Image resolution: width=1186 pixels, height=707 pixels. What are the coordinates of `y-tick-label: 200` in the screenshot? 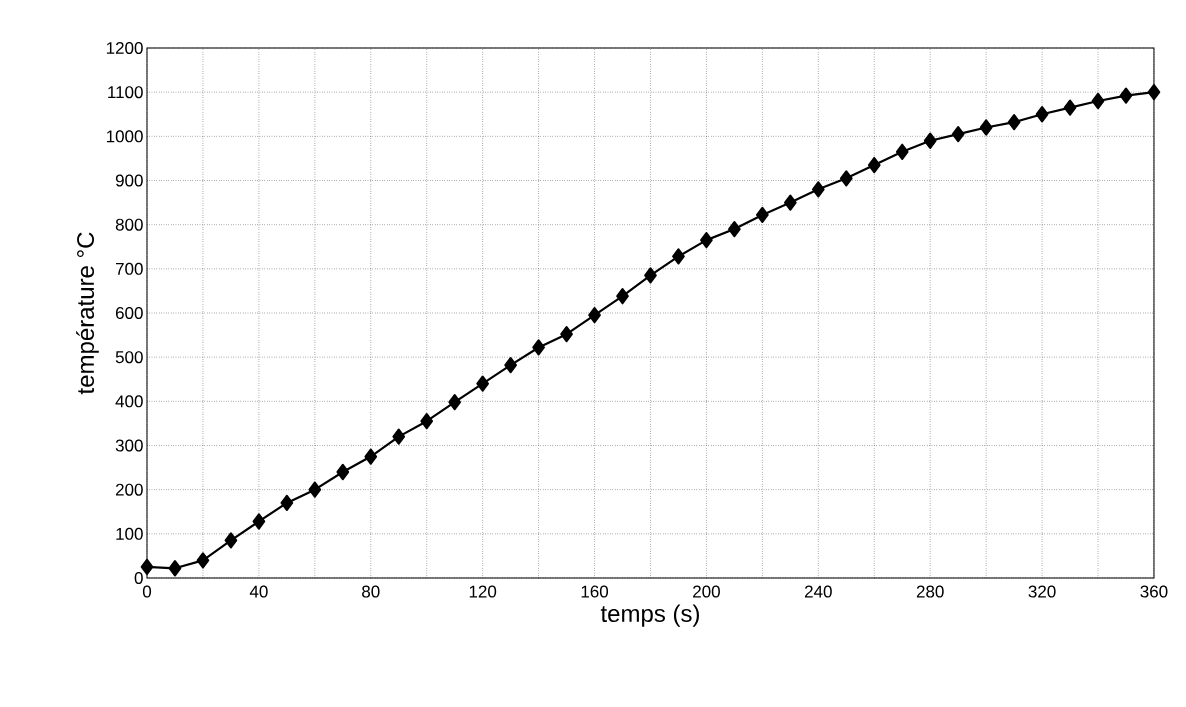 It's located at (129, 489).